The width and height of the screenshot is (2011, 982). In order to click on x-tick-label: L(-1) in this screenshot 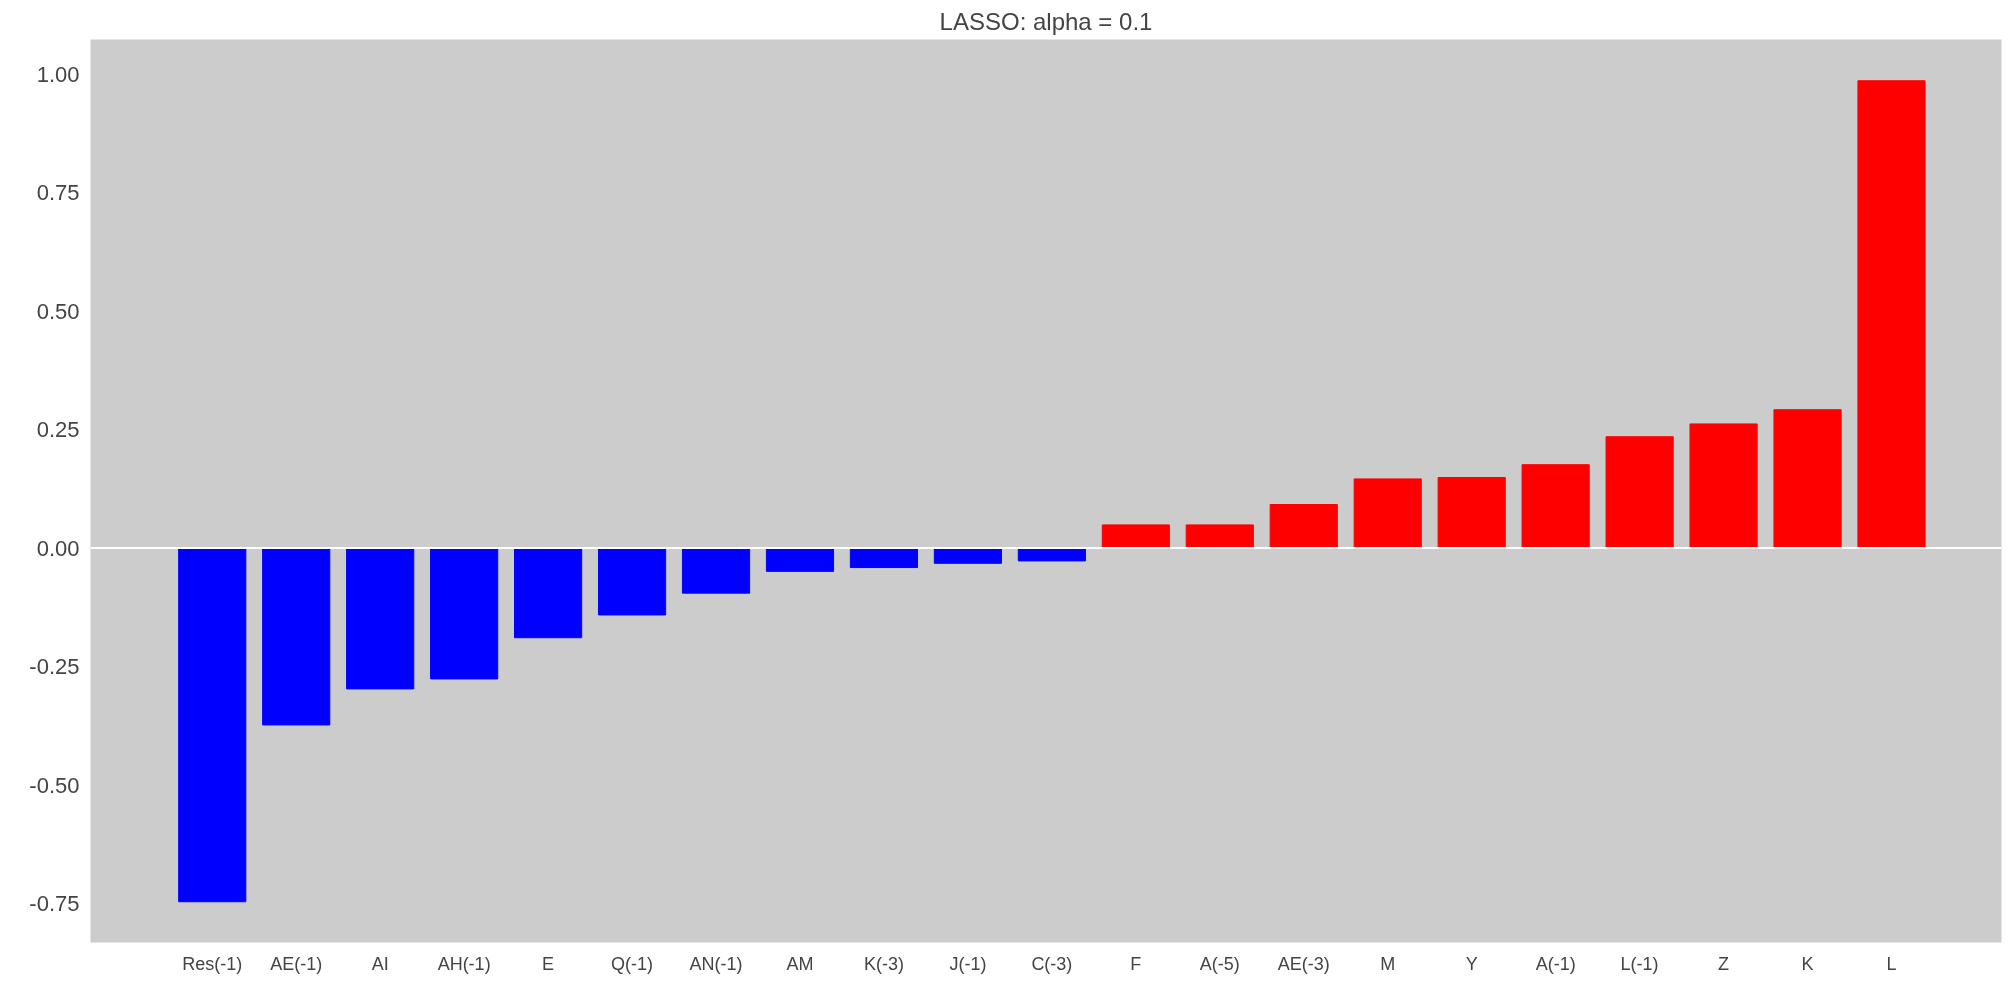, I will do `click(1639, 963)`.